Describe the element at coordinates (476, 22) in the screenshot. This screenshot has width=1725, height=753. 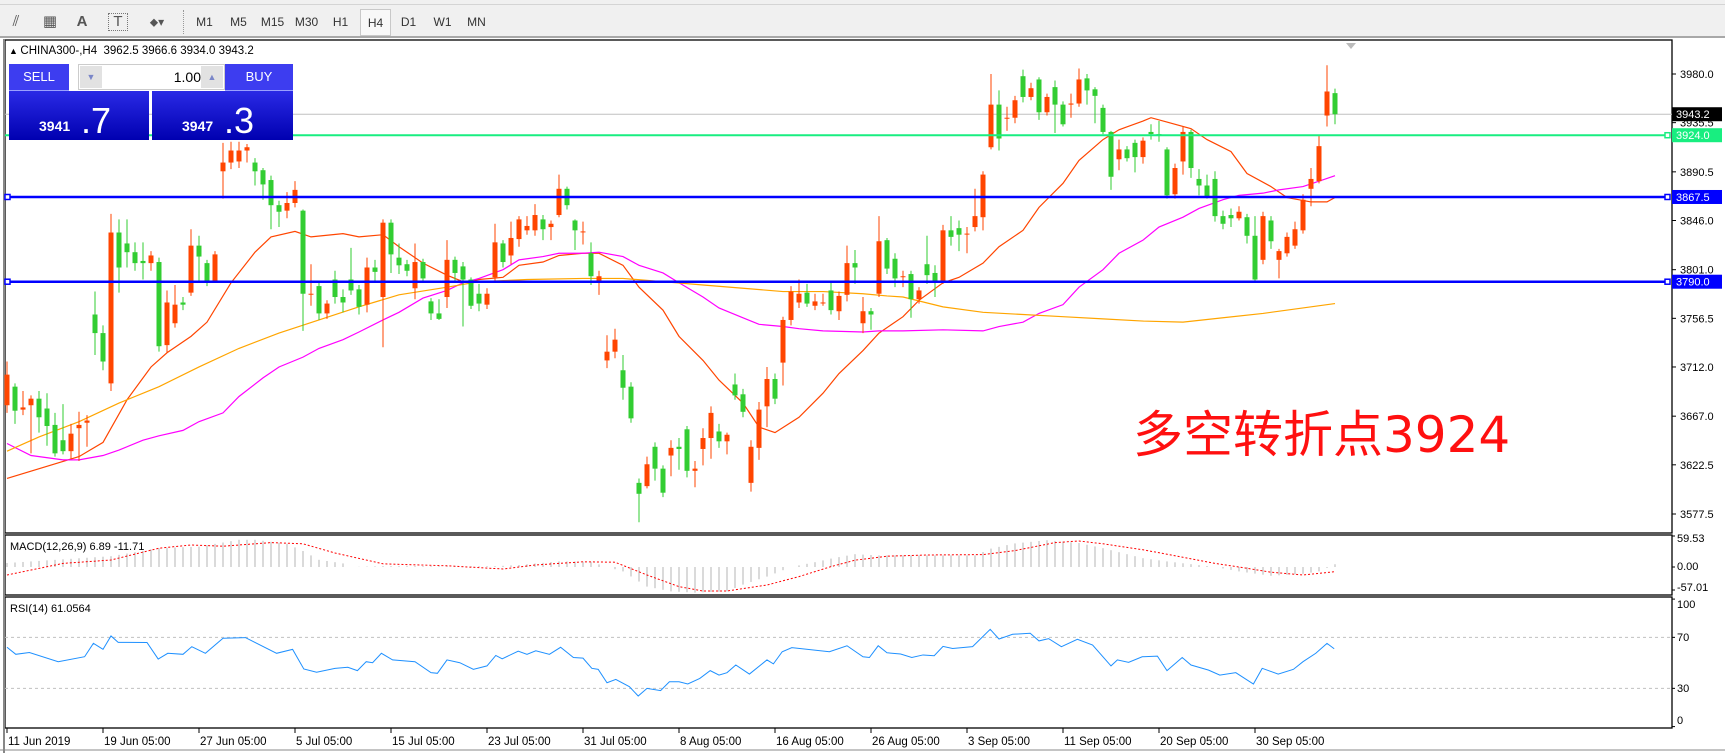
I see `timeframe-mn: MN` at that location.